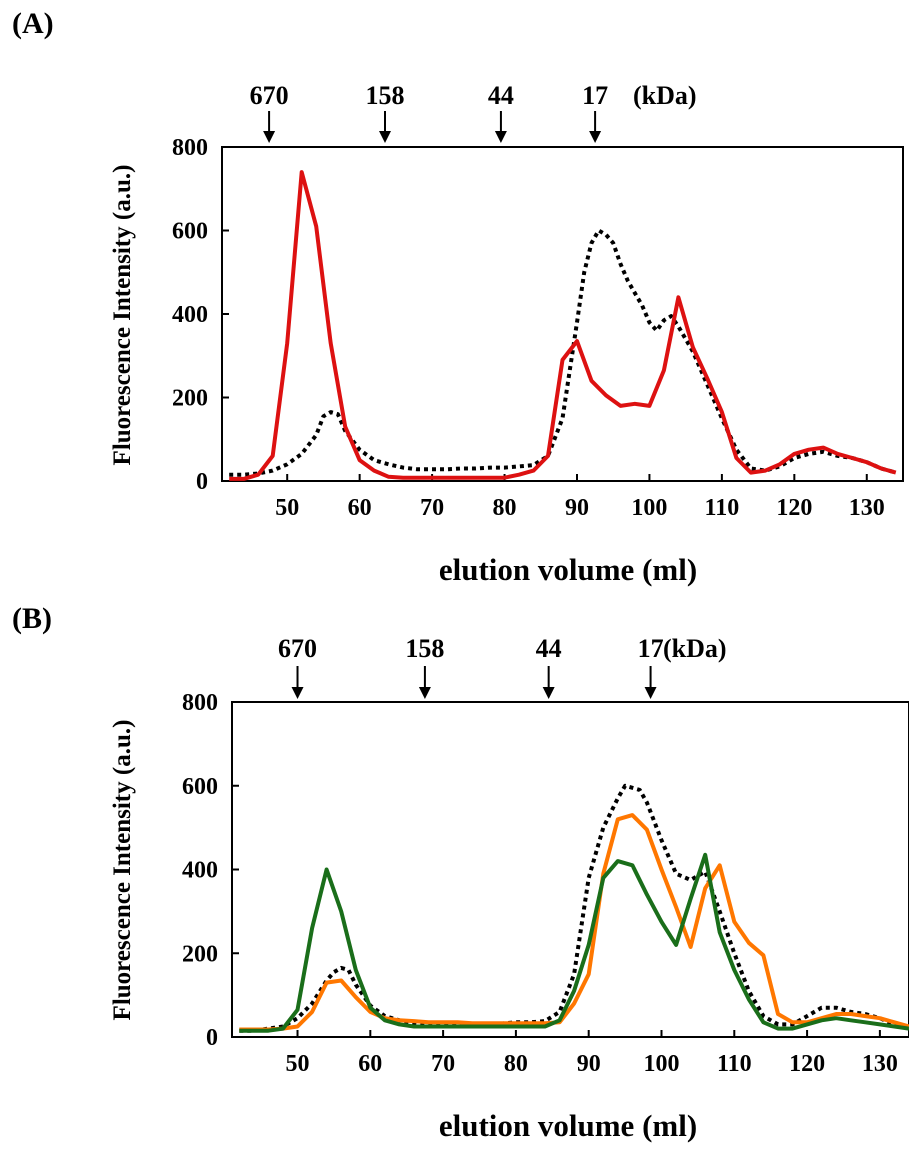  Describe the element at coordinates (33, 23) in the screenshot. I see `panel-label: (A)` at that location.